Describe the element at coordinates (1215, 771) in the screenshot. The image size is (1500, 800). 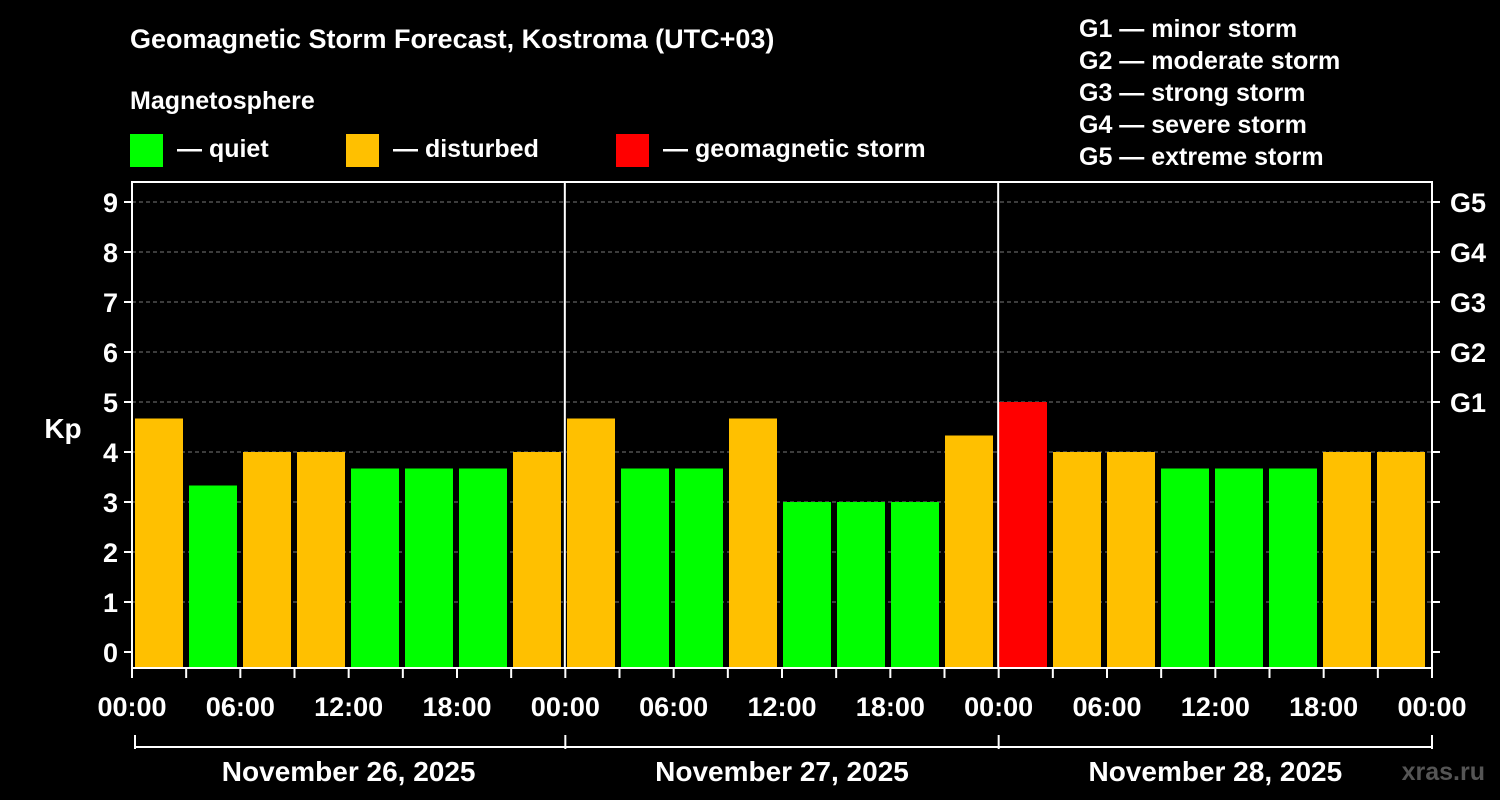
I see `day-label-3: November 28, 2025` at that location.